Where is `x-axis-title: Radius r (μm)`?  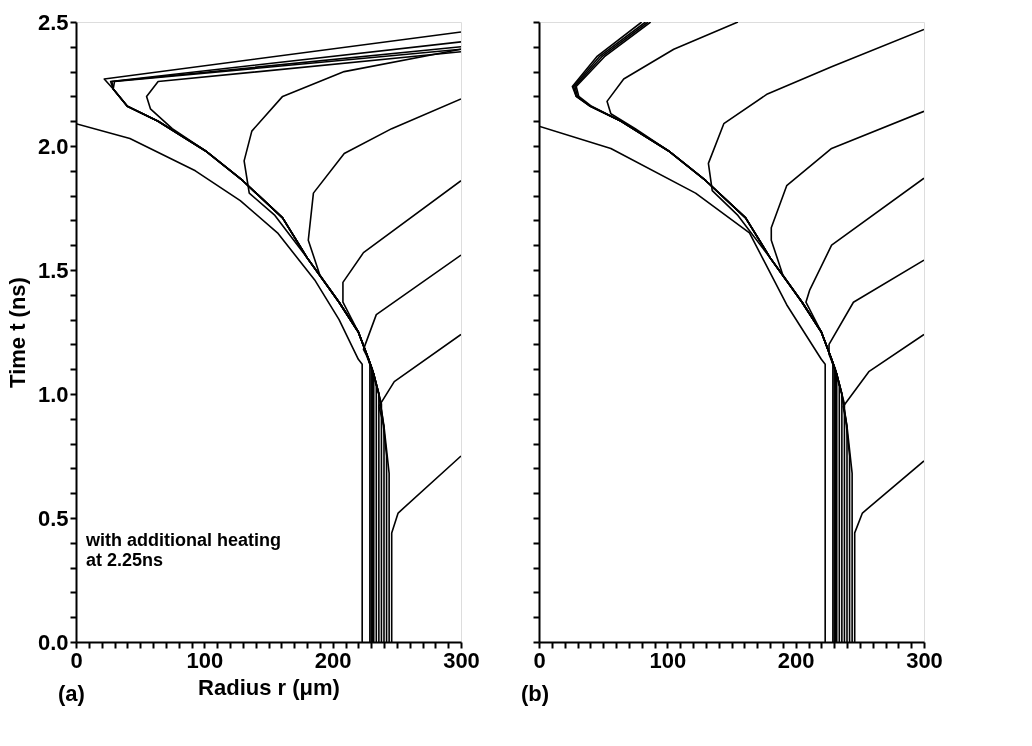 x-axis-title: Radius r (μm) is located at coordinates (269, 687).